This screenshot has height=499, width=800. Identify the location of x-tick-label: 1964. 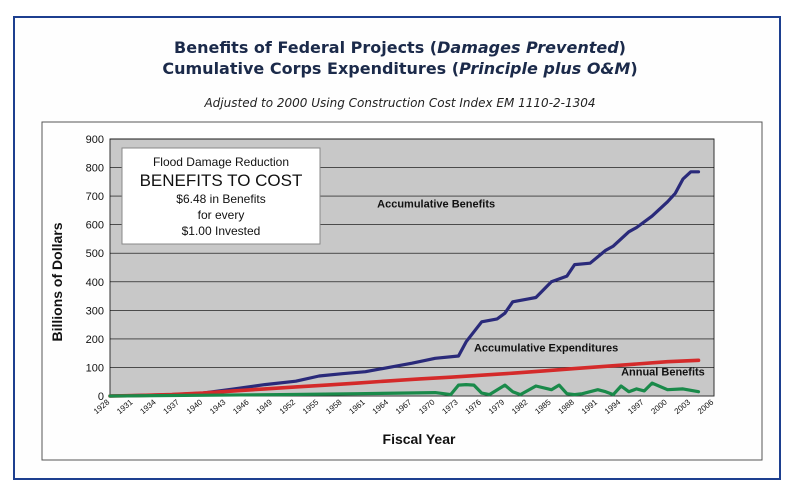
(381, 406).